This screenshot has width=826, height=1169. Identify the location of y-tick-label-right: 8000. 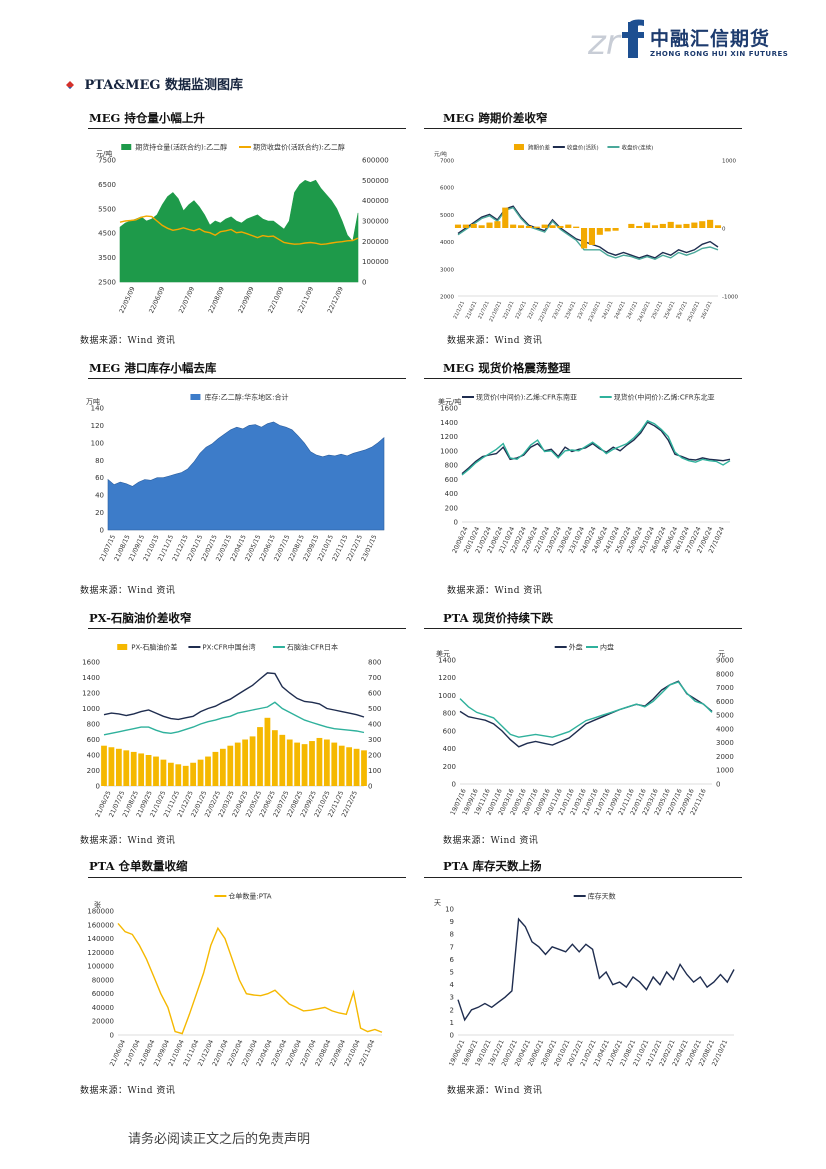
(725, 674).